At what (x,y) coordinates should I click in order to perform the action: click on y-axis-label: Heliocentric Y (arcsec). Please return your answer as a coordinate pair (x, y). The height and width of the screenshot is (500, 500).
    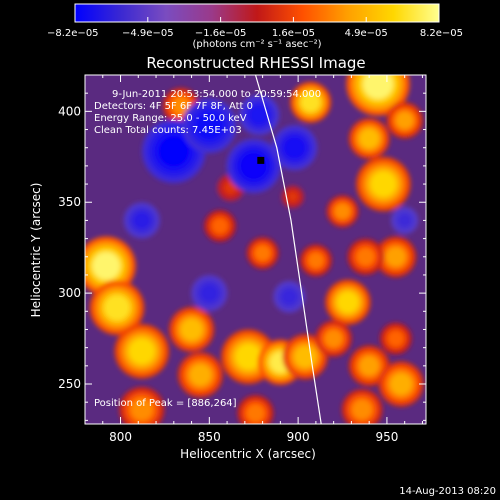
    Looking at the image, I should click on (36, 250).